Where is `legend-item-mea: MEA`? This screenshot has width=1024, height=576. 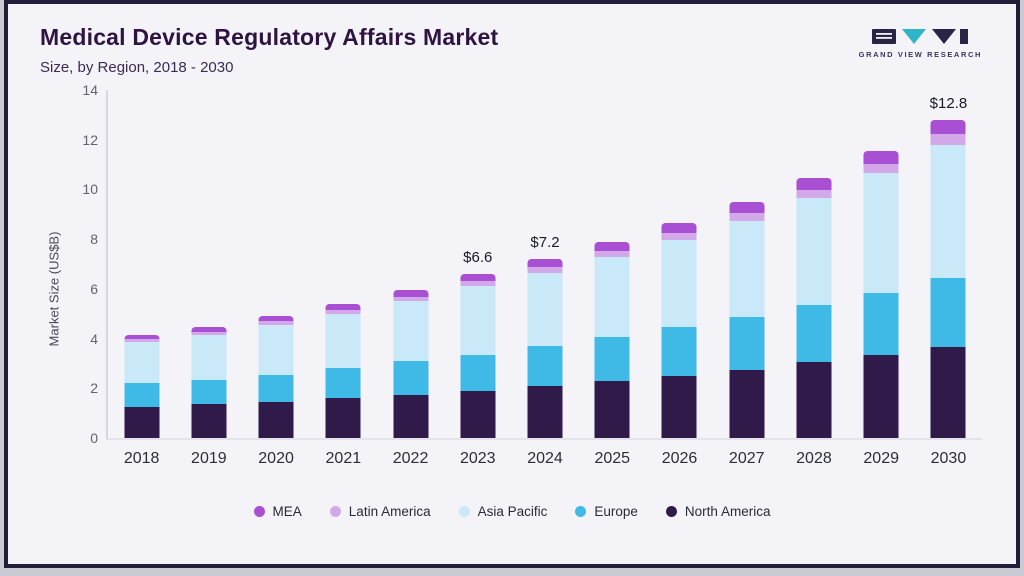
legend-item-mea: MEA is located at coordinates (277, 511).